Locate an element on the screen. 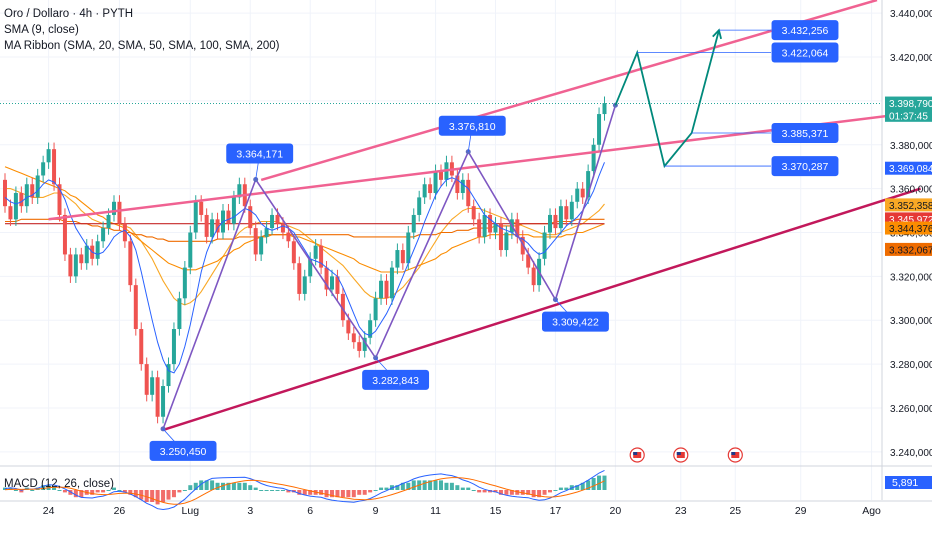  time-tick-label: 17 is located at coordinates (556, 511).